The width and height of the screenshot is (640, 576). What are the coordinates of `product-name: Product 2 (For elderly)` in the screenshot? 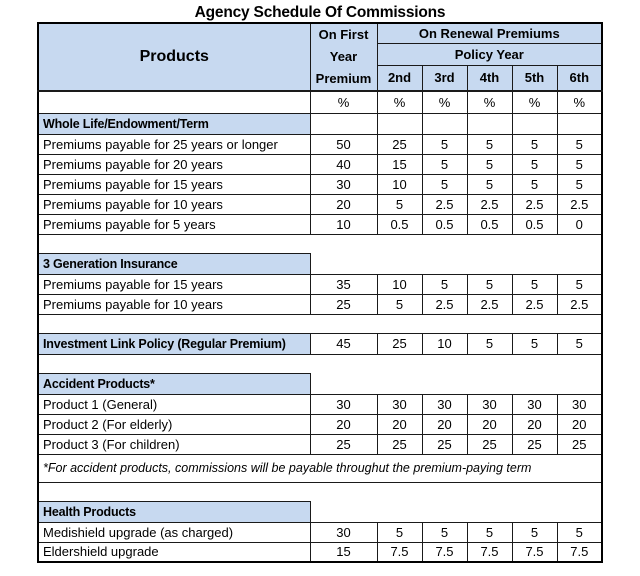 It's located at (174, 424).